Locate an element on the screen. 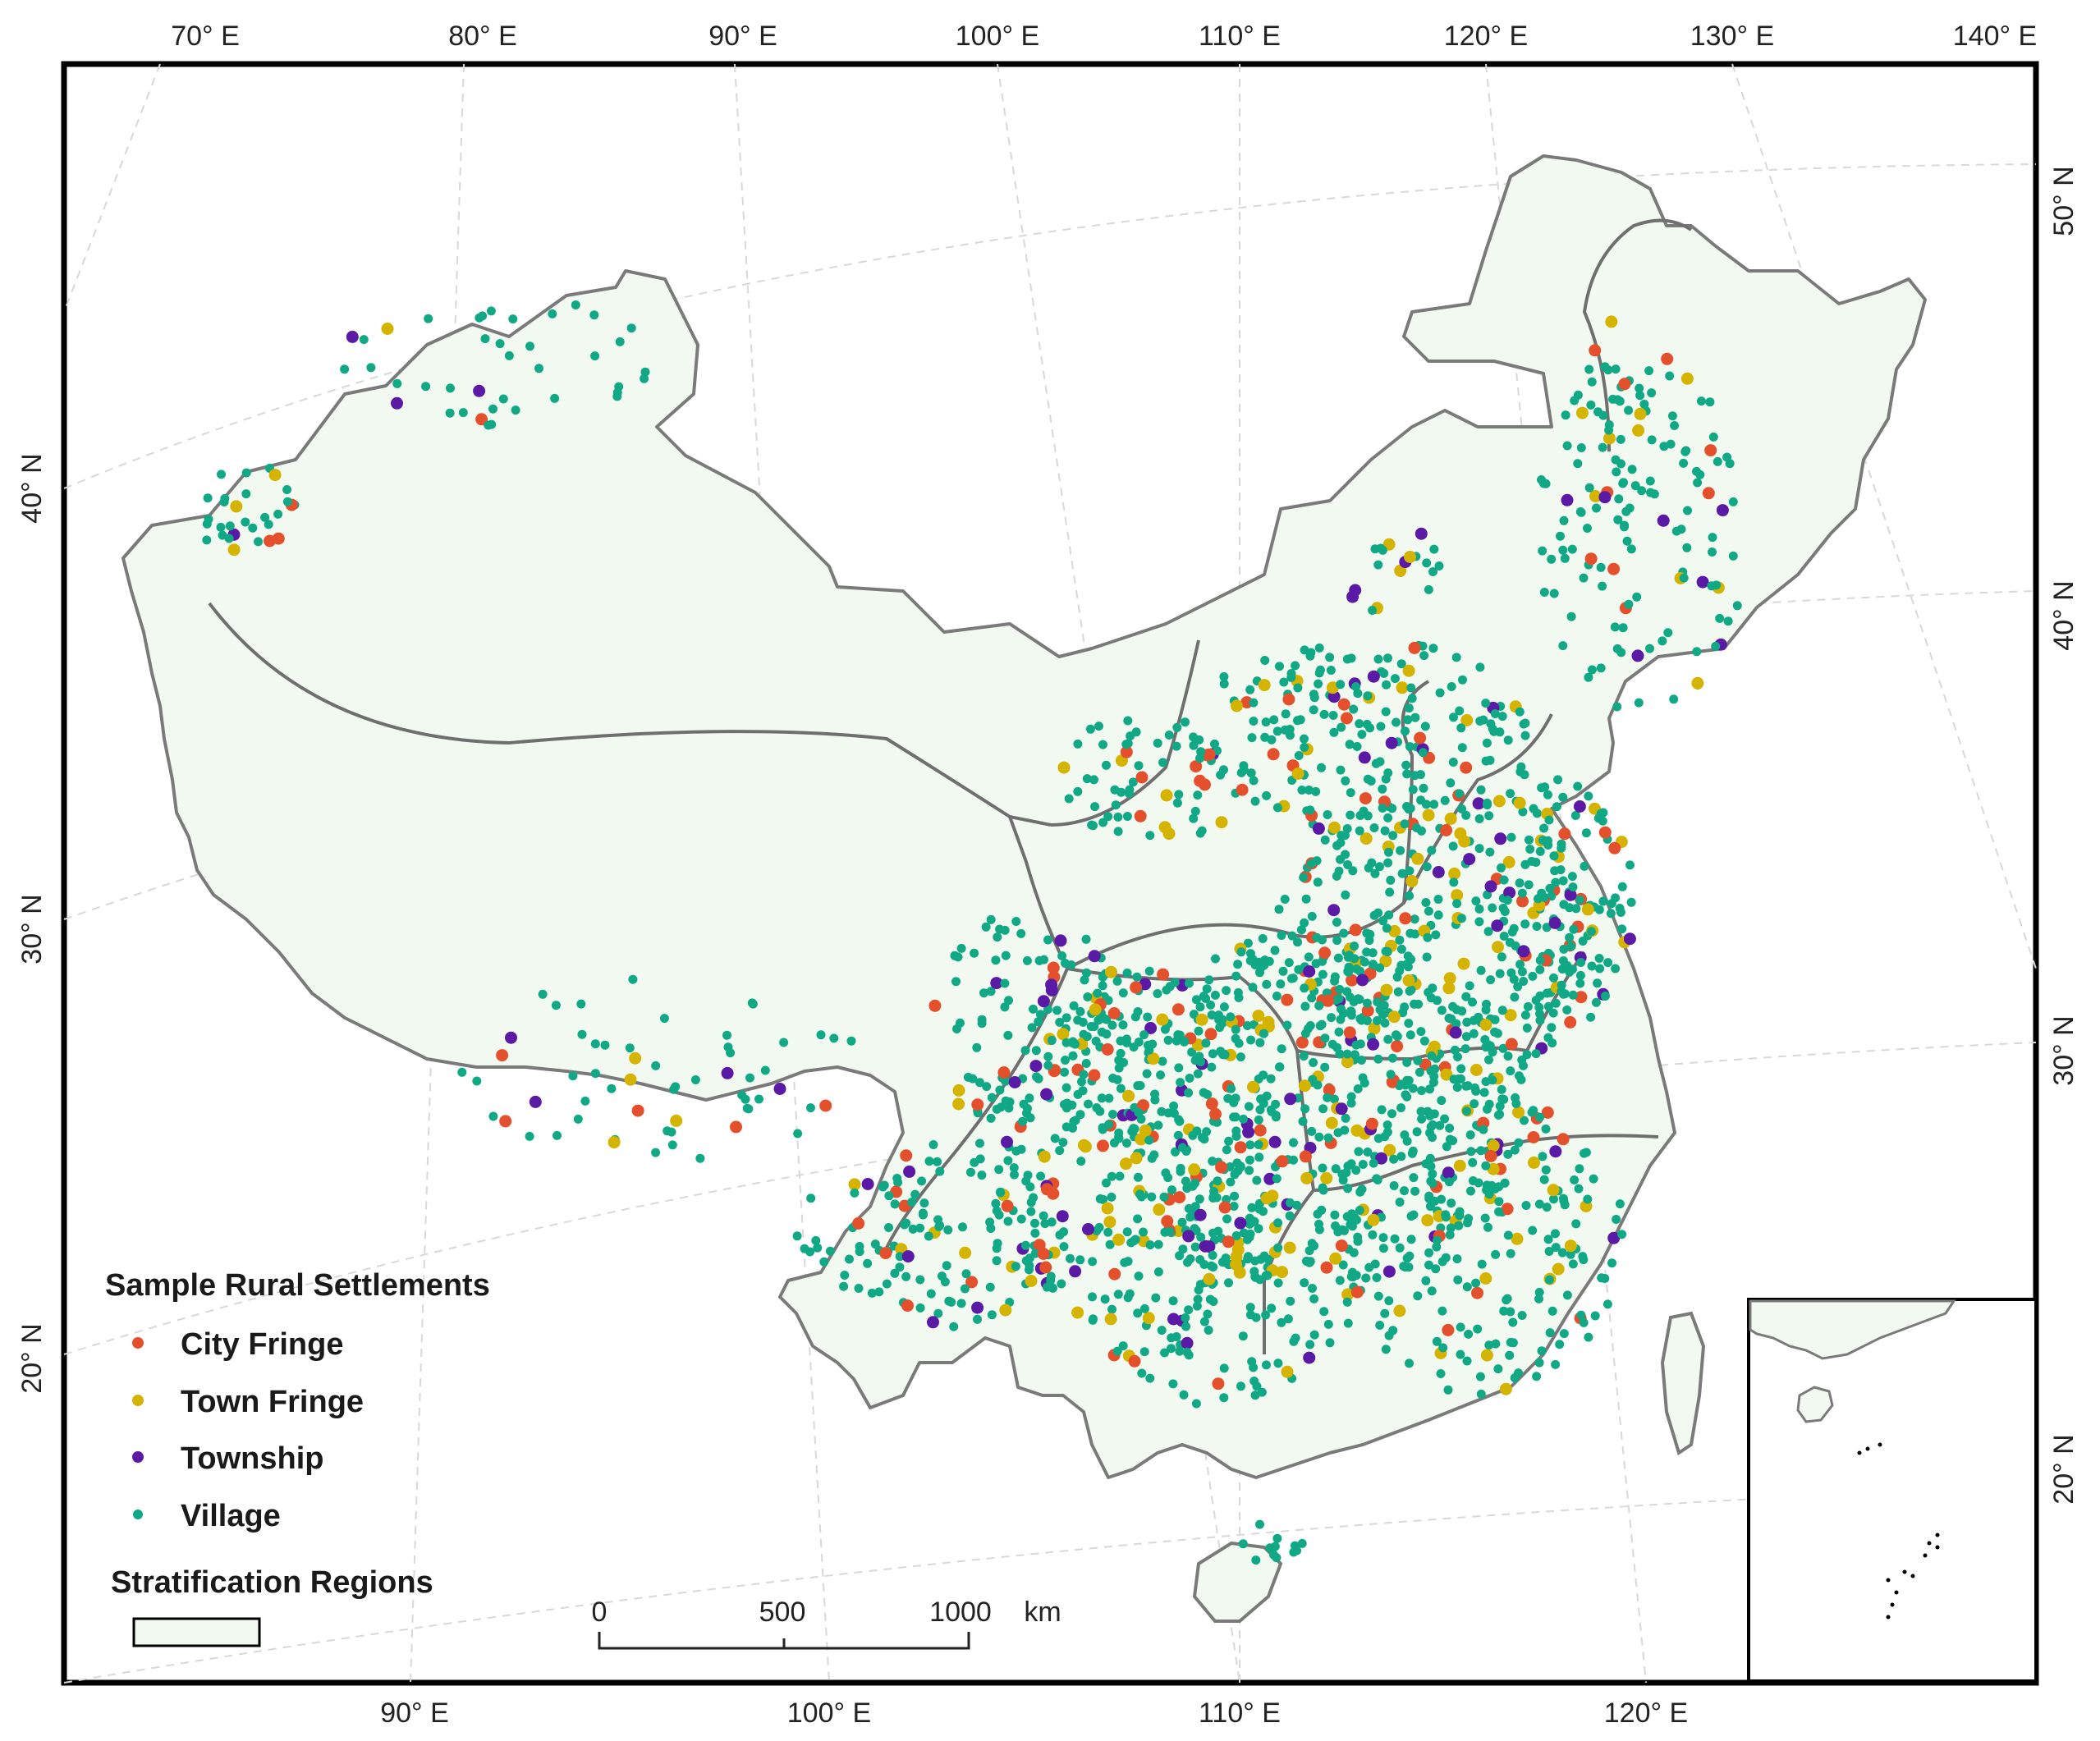 This screenshot has width=2100, height=1741. left-lat-labels: 40° N 30° N 20° N is located at coordinates (32, 923).